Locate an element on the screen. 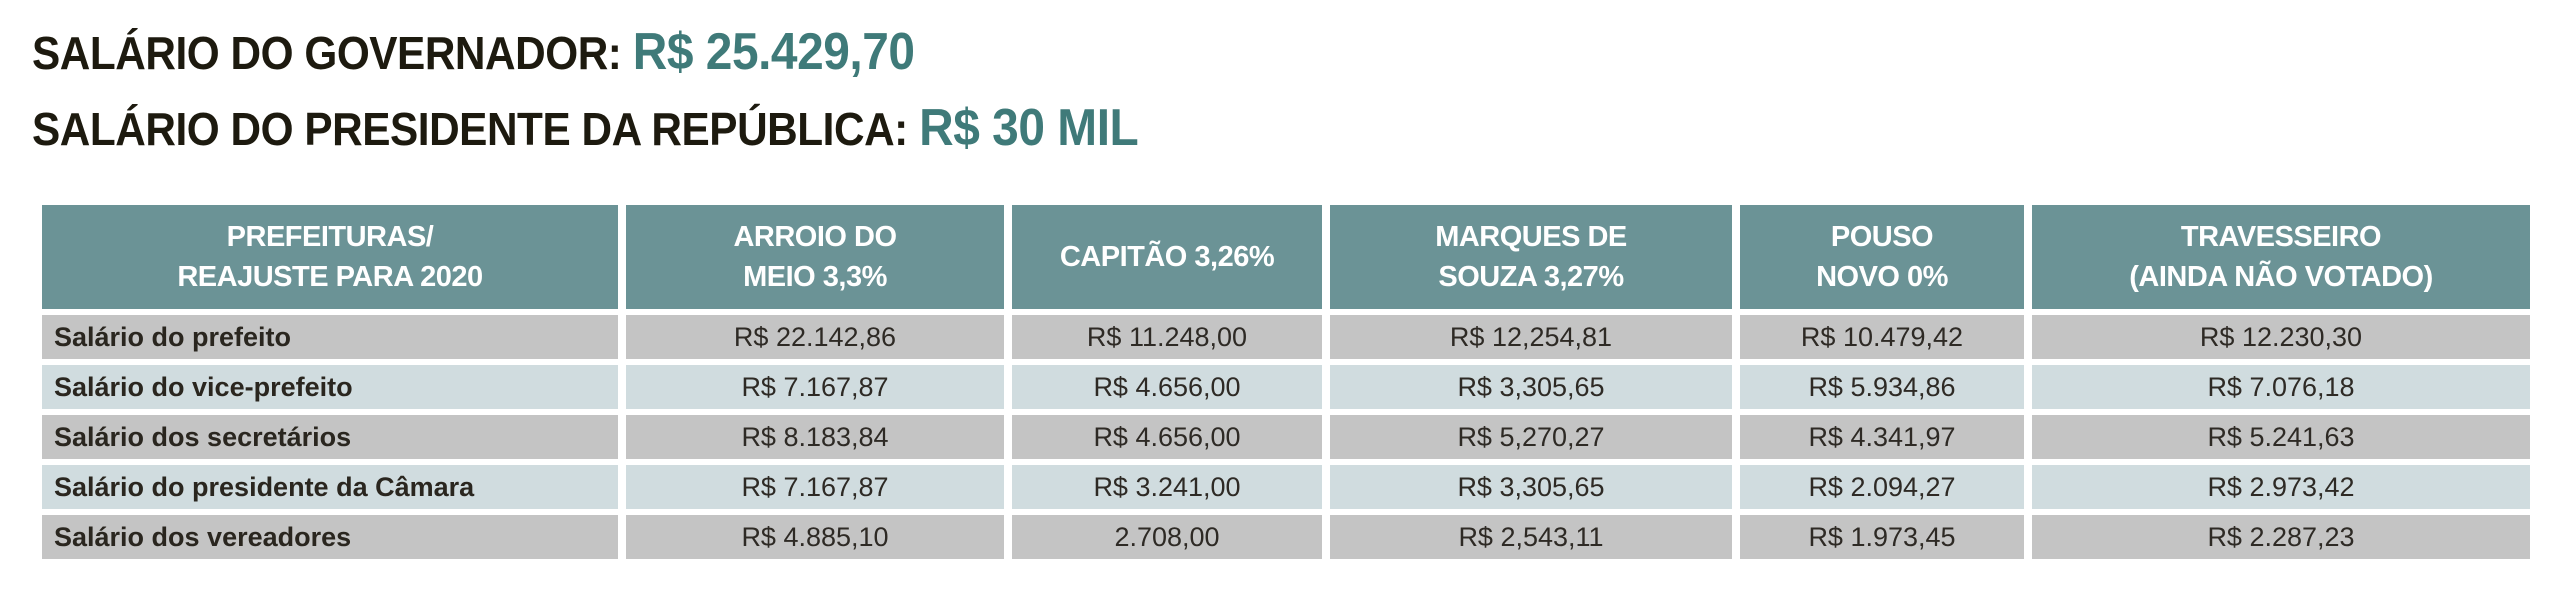 The image size is (2560, 599). row-label: Salário do prefeito is located at coordinates (330, 337).